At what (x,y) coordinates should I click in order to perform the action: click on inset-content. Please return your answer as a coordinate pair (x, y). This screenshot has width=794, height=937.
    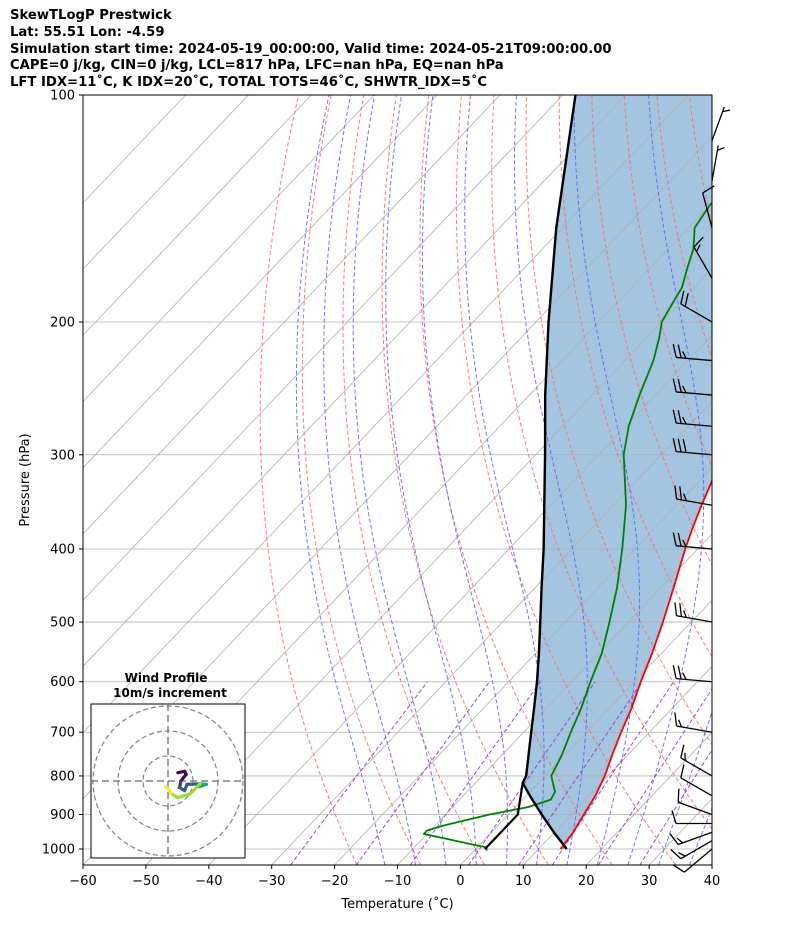
    Looking at the image, I should click on (168, 781).